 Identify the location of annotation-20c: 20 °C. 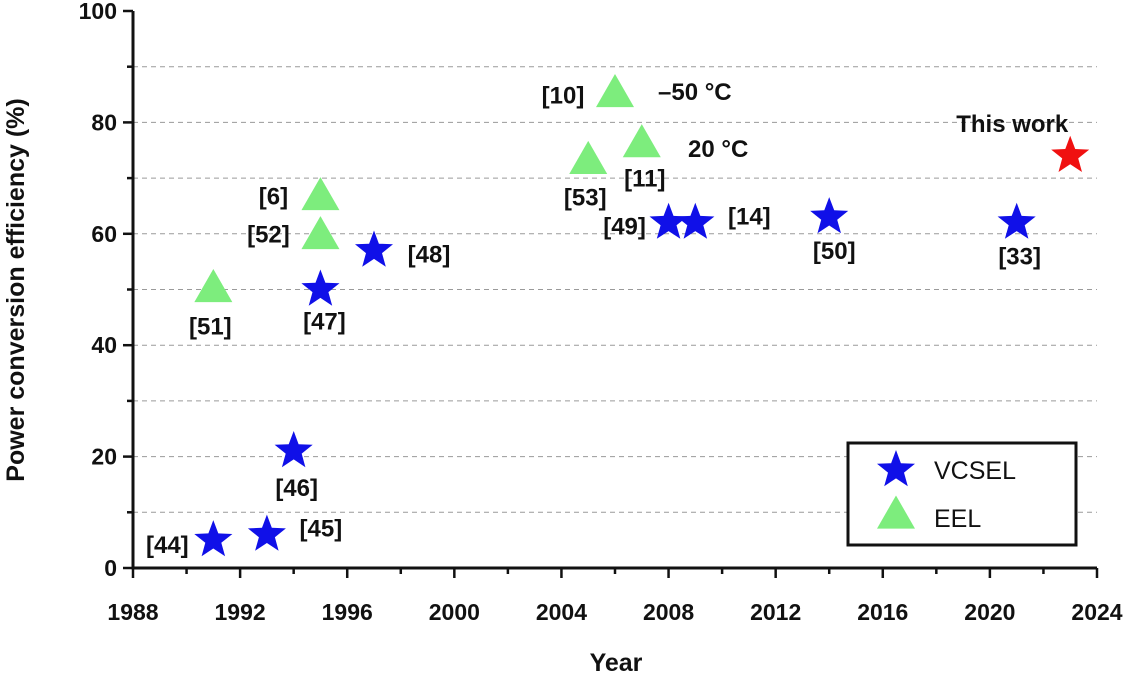
(718, 149).